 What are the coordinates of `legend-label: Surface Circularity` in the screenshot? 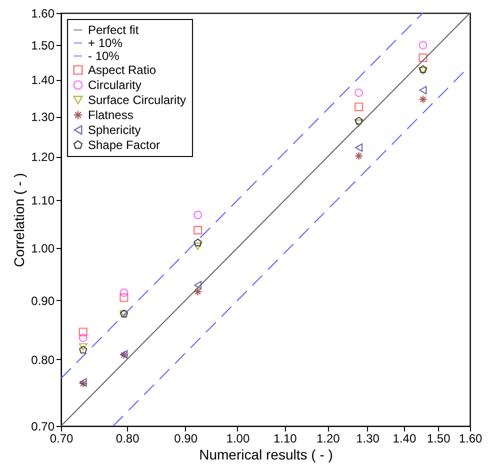 It's located at (137, 100).